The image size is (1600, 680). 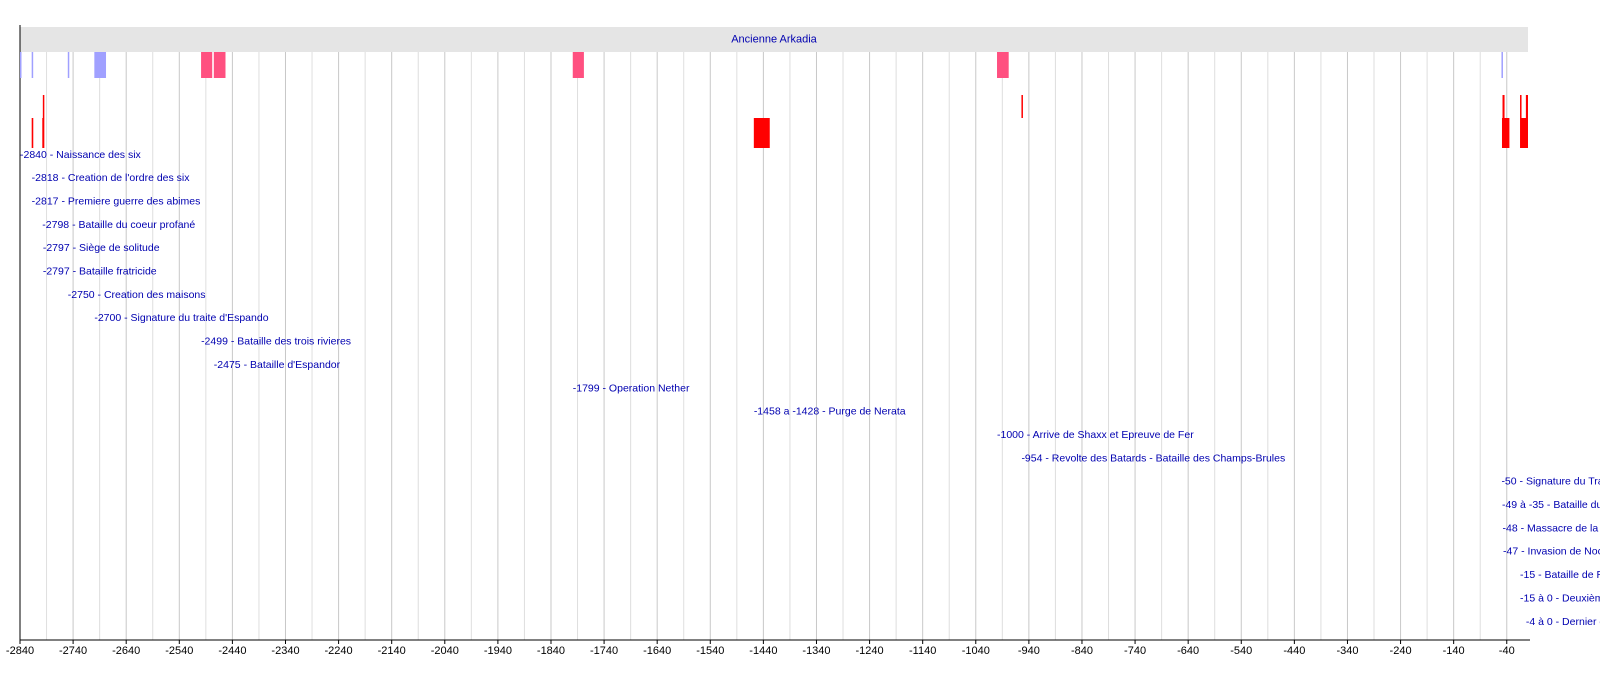 I want to click on x-tick-label: -2040, so click(x=445, y=651).